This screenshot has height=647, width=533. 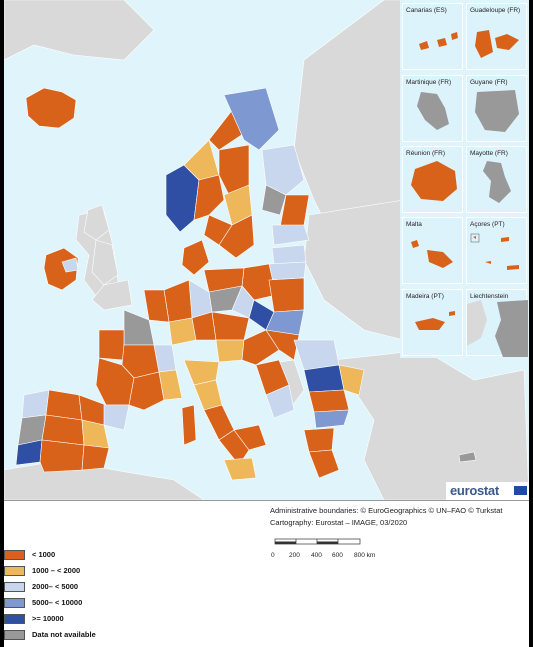 What do you see at coordinates (56, 570) in the screenshot?
I see `legend-label: 1000 – < 2000` at bounding box center [56, 570].